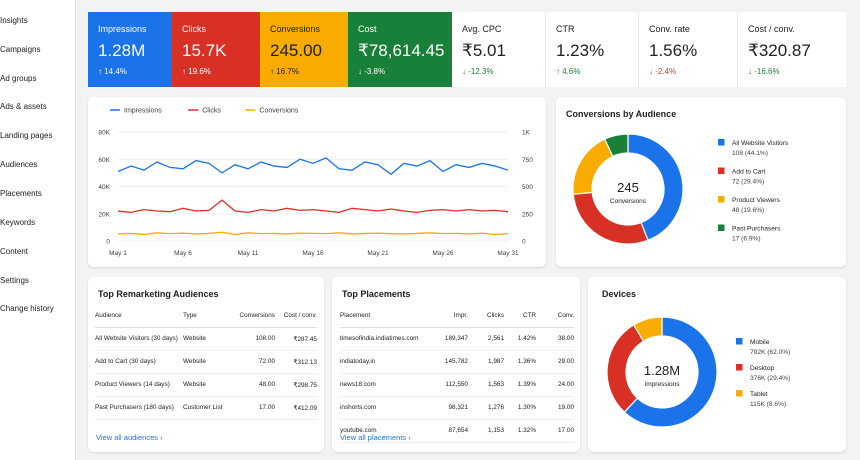 The image size is (860, 460). Describe the element at coordinates (616, 145) in the screenshot. I see `donut-slice-past-purchasers` at that location.